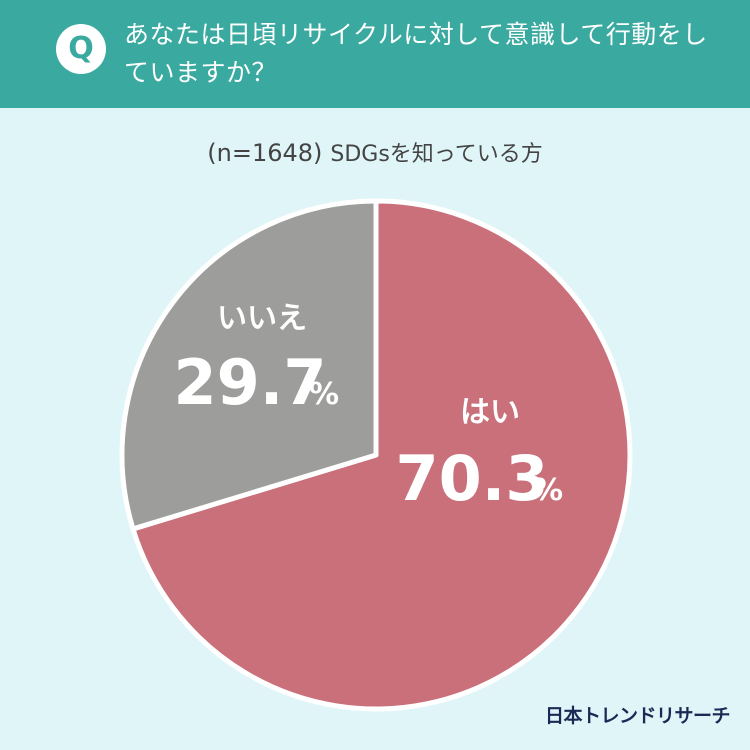 Image resolution: width=750 pixels, height=750 pixels. Describe the element at coordinates (416, 53) in the screenshot. I see `question-text: あなたは日頃リサイクルに対して意識して行動をしていますか？` at that location.